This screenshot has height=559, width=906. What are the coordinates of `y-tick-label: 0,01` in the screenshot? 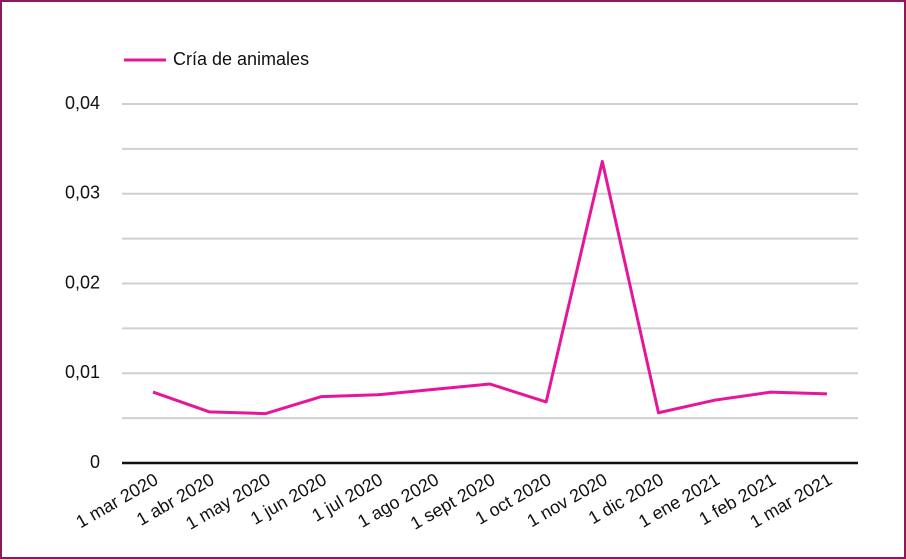 It's located at (82, 372).